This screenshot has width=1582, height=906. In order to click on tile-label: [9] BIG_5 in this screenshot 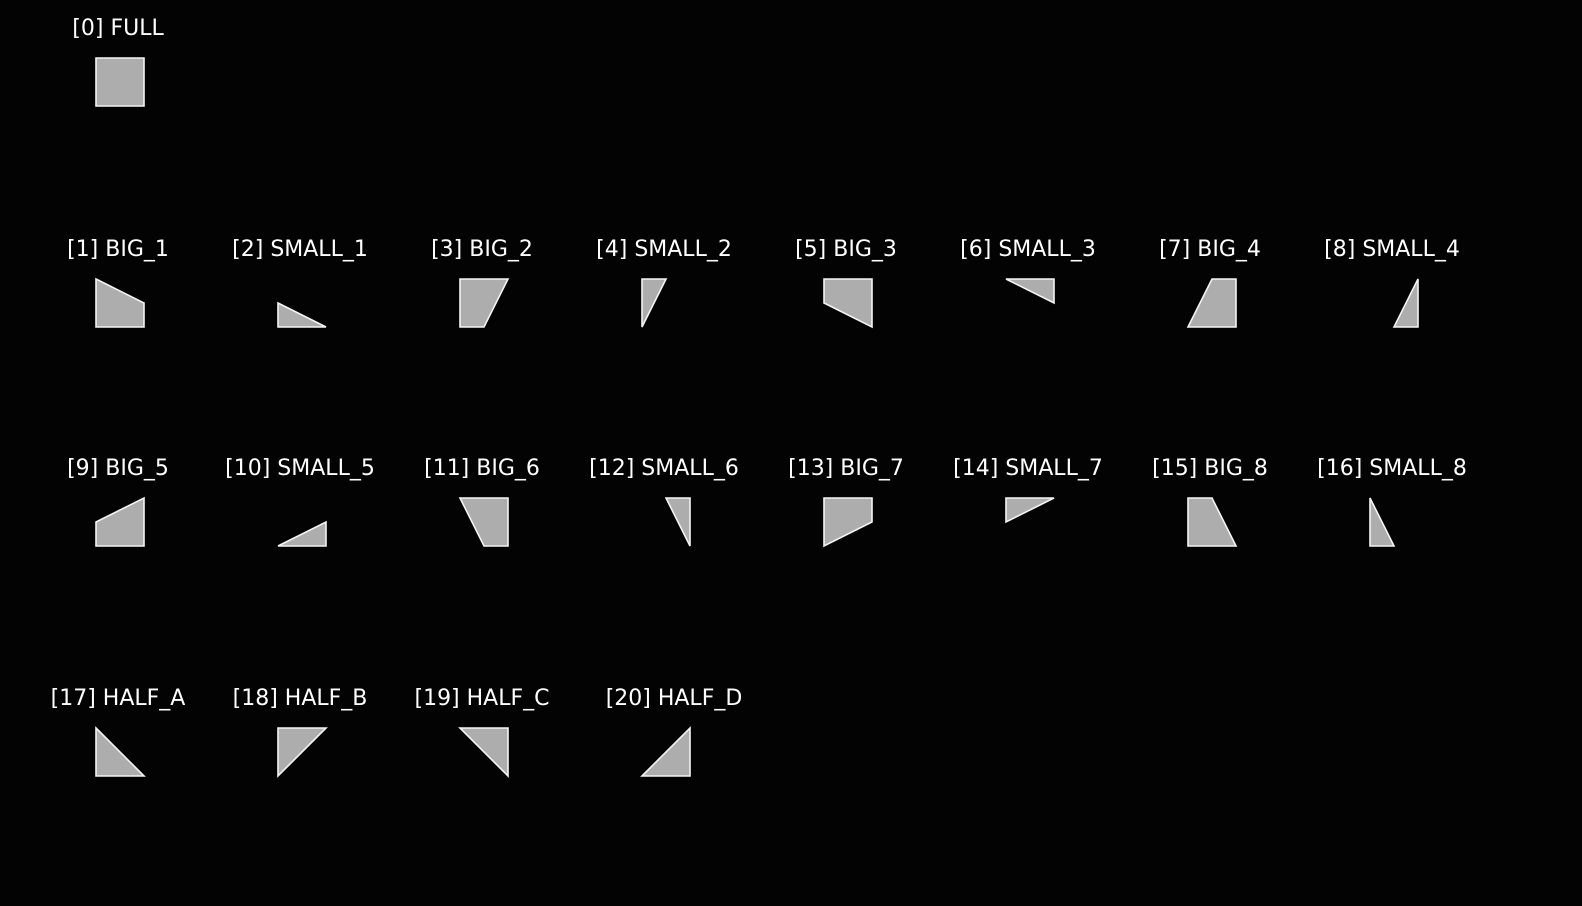, I will do `click(118, 468)`.